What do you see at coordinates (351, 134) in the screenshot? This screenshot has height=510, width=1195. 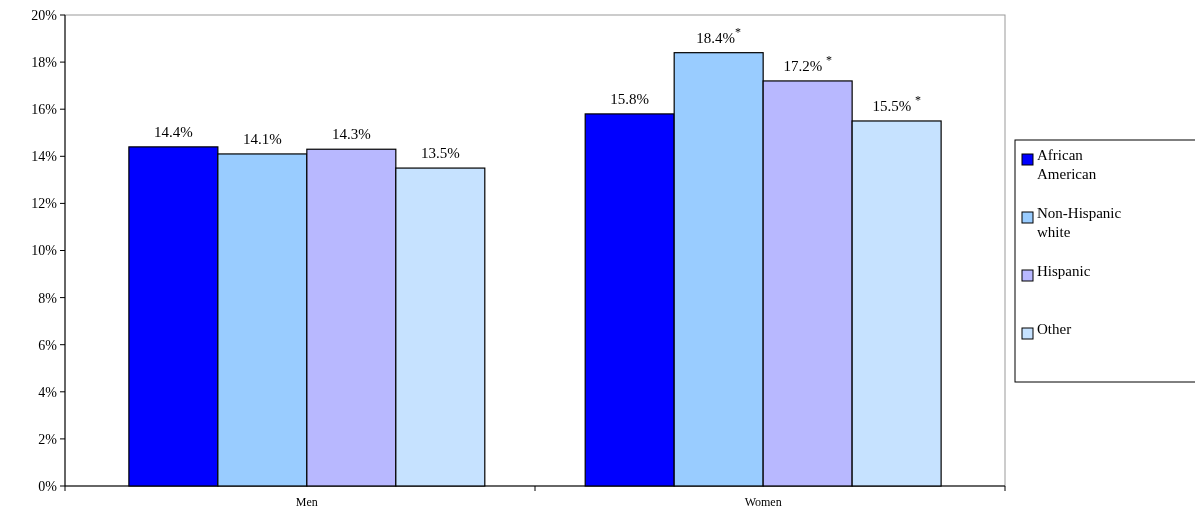 I see `data-label: 14.3%` at bounding box center [351, 134].